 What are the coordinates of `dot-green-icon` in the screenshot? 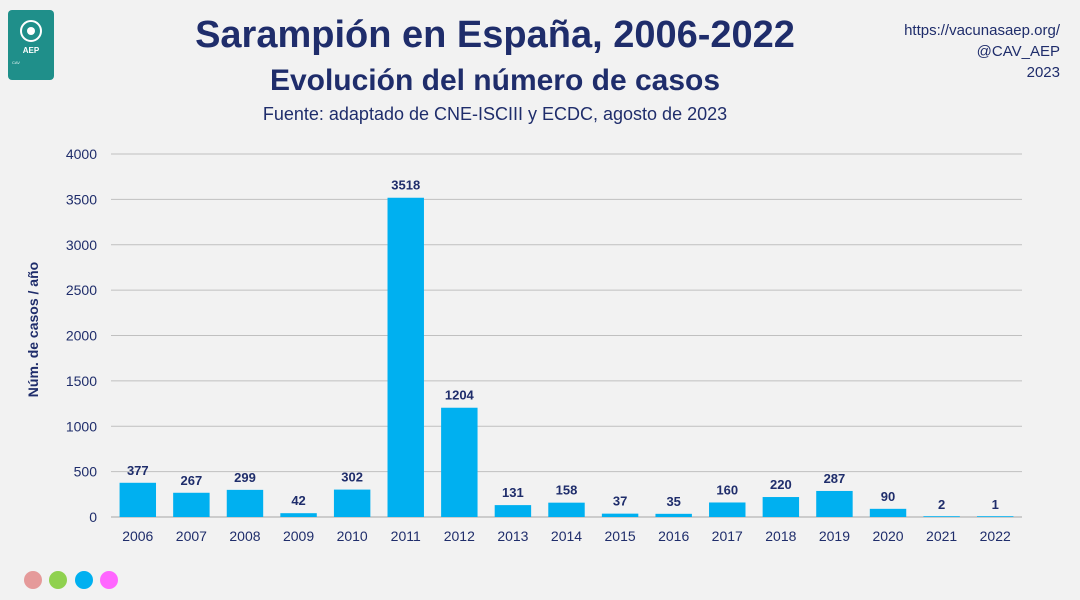 It's located at (58, 580).